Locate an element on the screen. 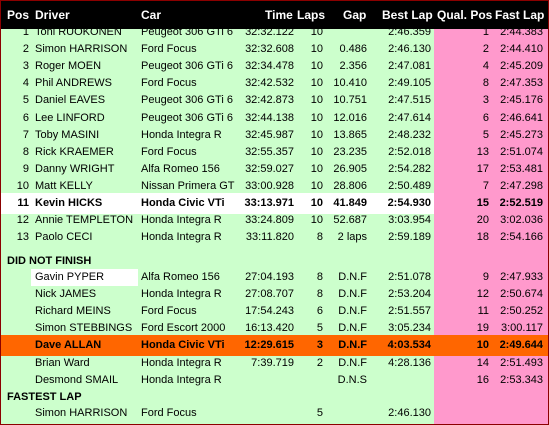 The image size is (549, 425). fastest-lap-time: 2:46.130 is located at coordinates (409, 413).